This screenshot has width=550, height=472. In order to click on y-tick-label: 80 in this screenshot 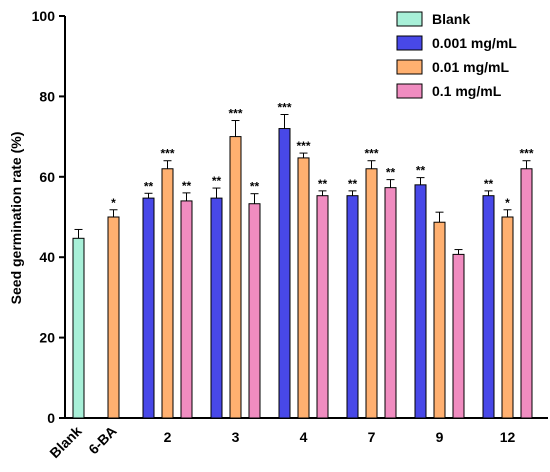, I will do `click(47, 96)`.